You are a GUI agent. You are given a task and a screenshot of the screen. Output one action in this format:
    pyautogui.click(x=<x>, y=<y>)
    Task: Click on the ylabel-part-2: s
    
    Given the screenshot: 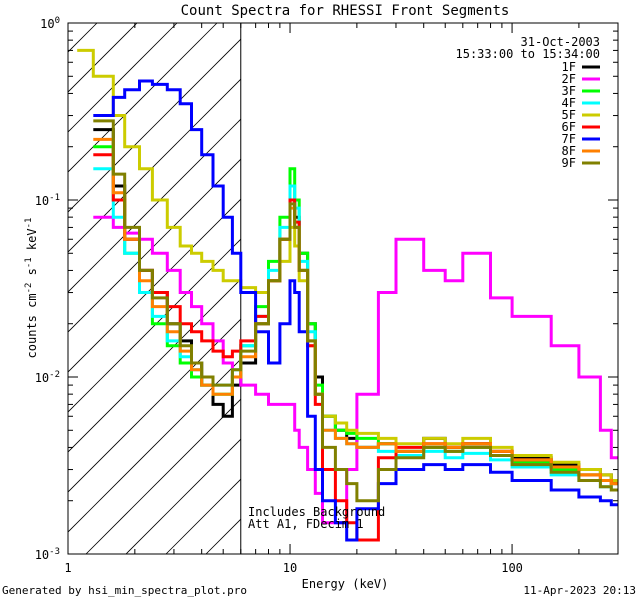 What is the action you would take?
    pyautogui.click(x=32, y=275)
    